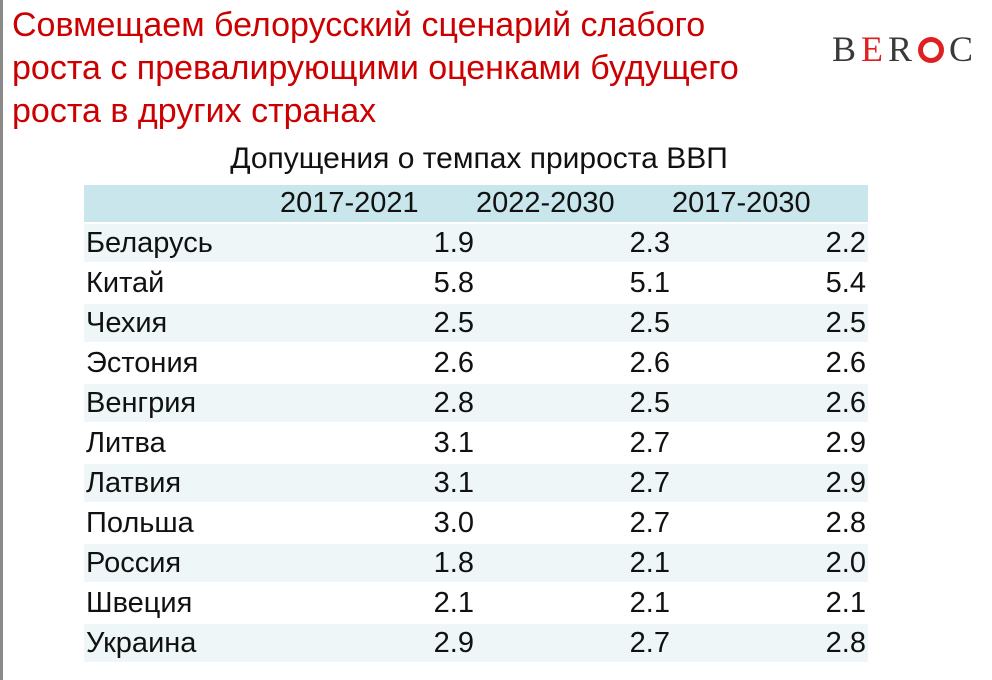  What do you see at coordinates (182, 323) in the screenshot?
I see `country-cell: Чехия` at bounding box center [182, 323].